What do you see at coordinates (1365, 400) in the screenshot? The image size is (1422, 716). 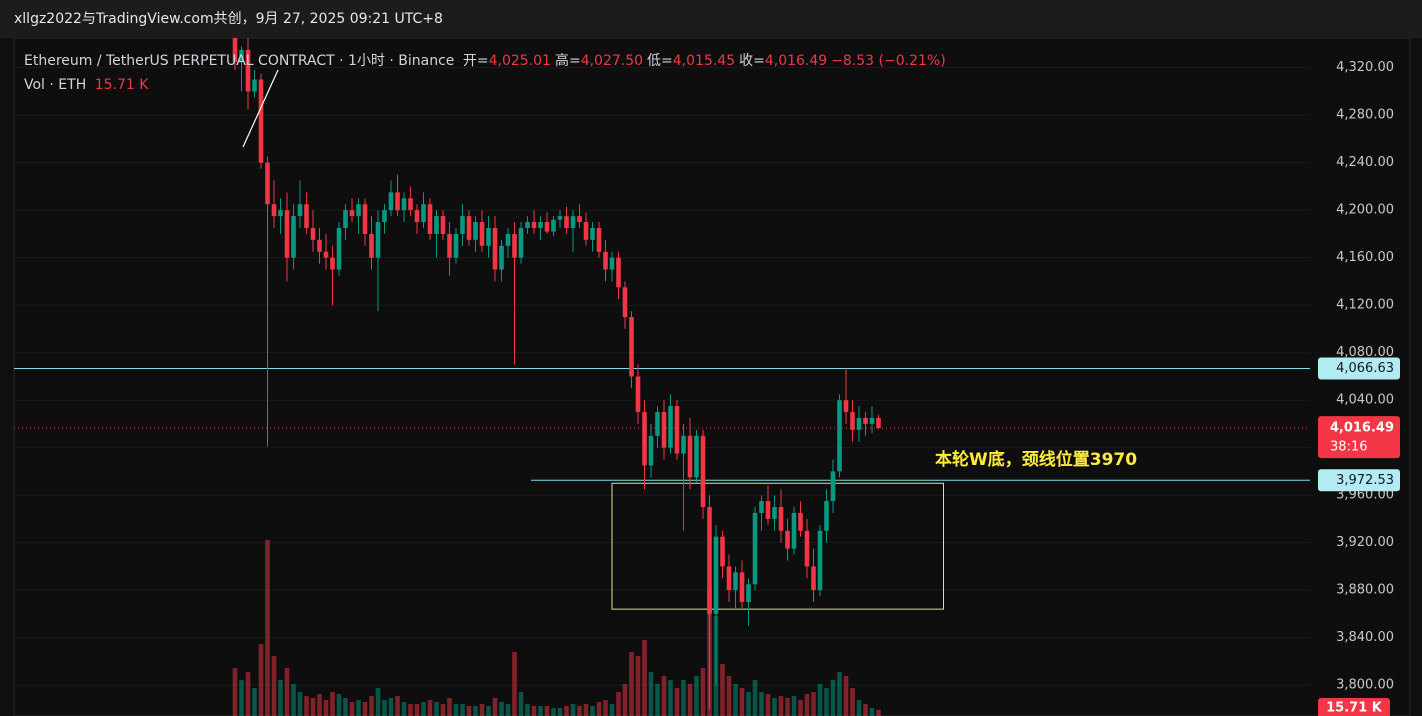 I see `y-tick-label: 4,040.00` at bounding box center [1365, 400].